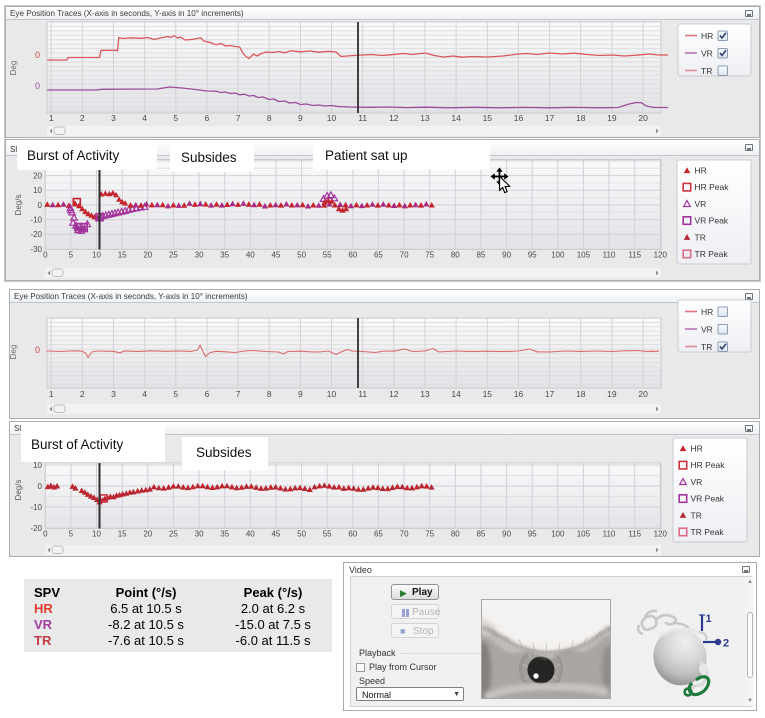 Image resolution: width=765 pixels, height=718 pixels. What do you see at coordinates (300, 118) in the screenshot?
I see `svg-text: 9` at bounding box center [300, 118].